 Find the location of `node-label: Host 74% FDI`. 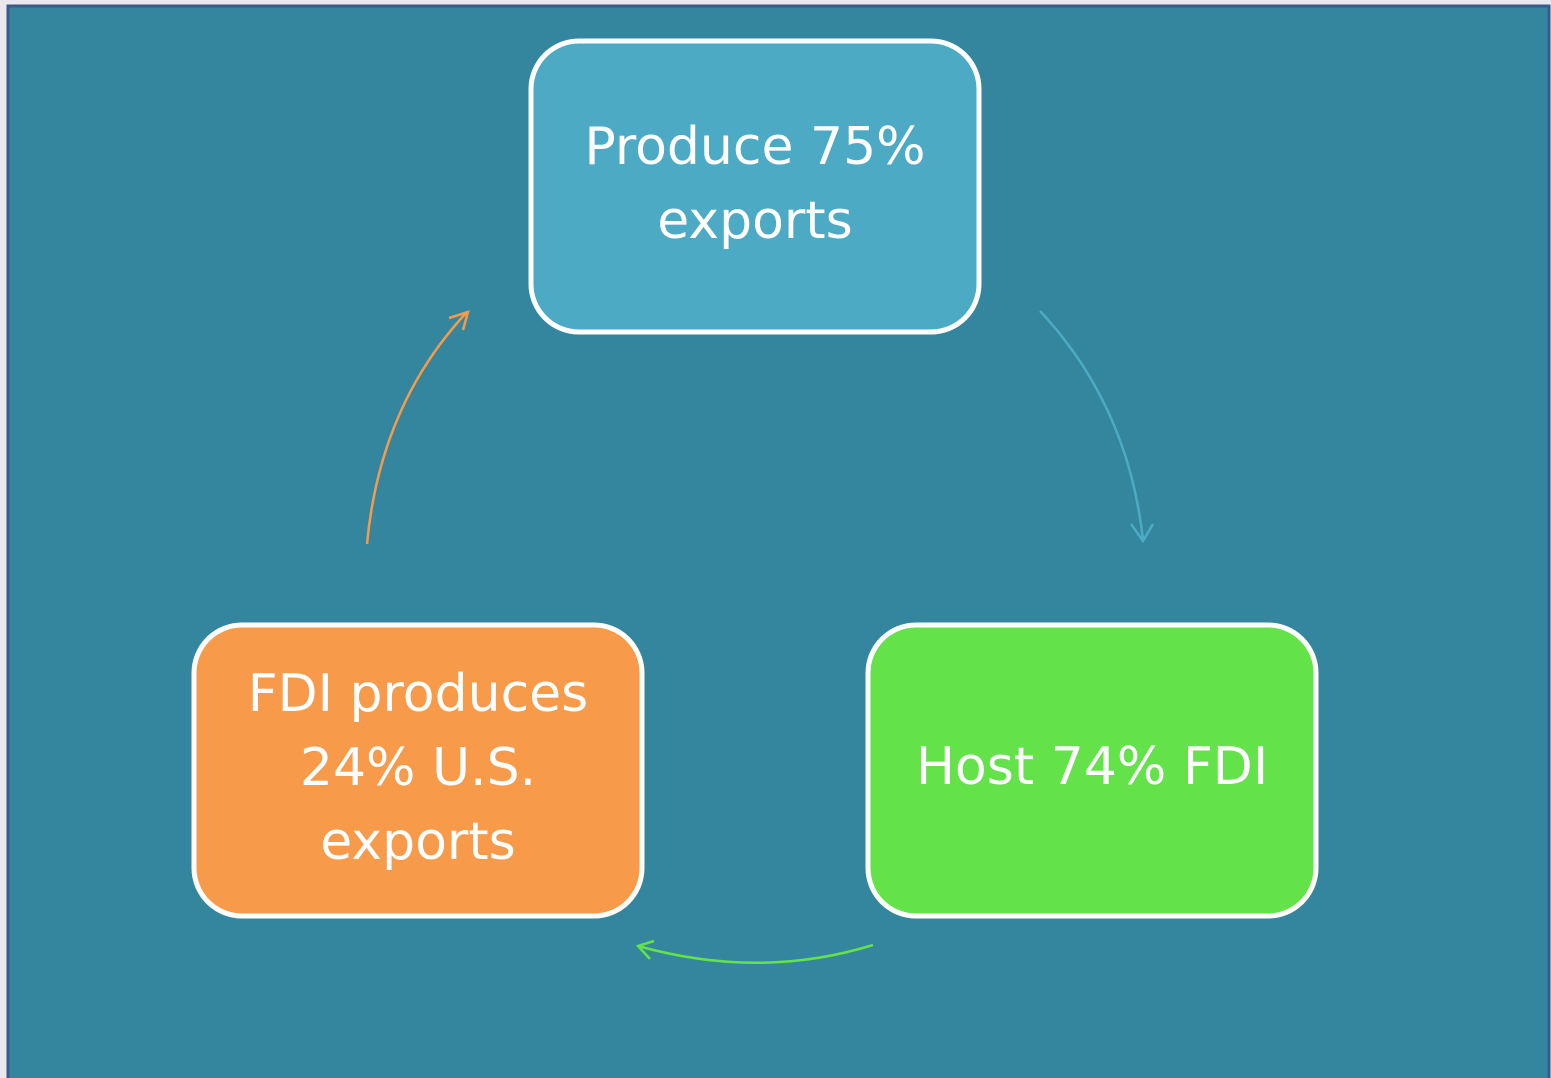

node-label: Host 74% FDI is located at coordinates (1092, 767).